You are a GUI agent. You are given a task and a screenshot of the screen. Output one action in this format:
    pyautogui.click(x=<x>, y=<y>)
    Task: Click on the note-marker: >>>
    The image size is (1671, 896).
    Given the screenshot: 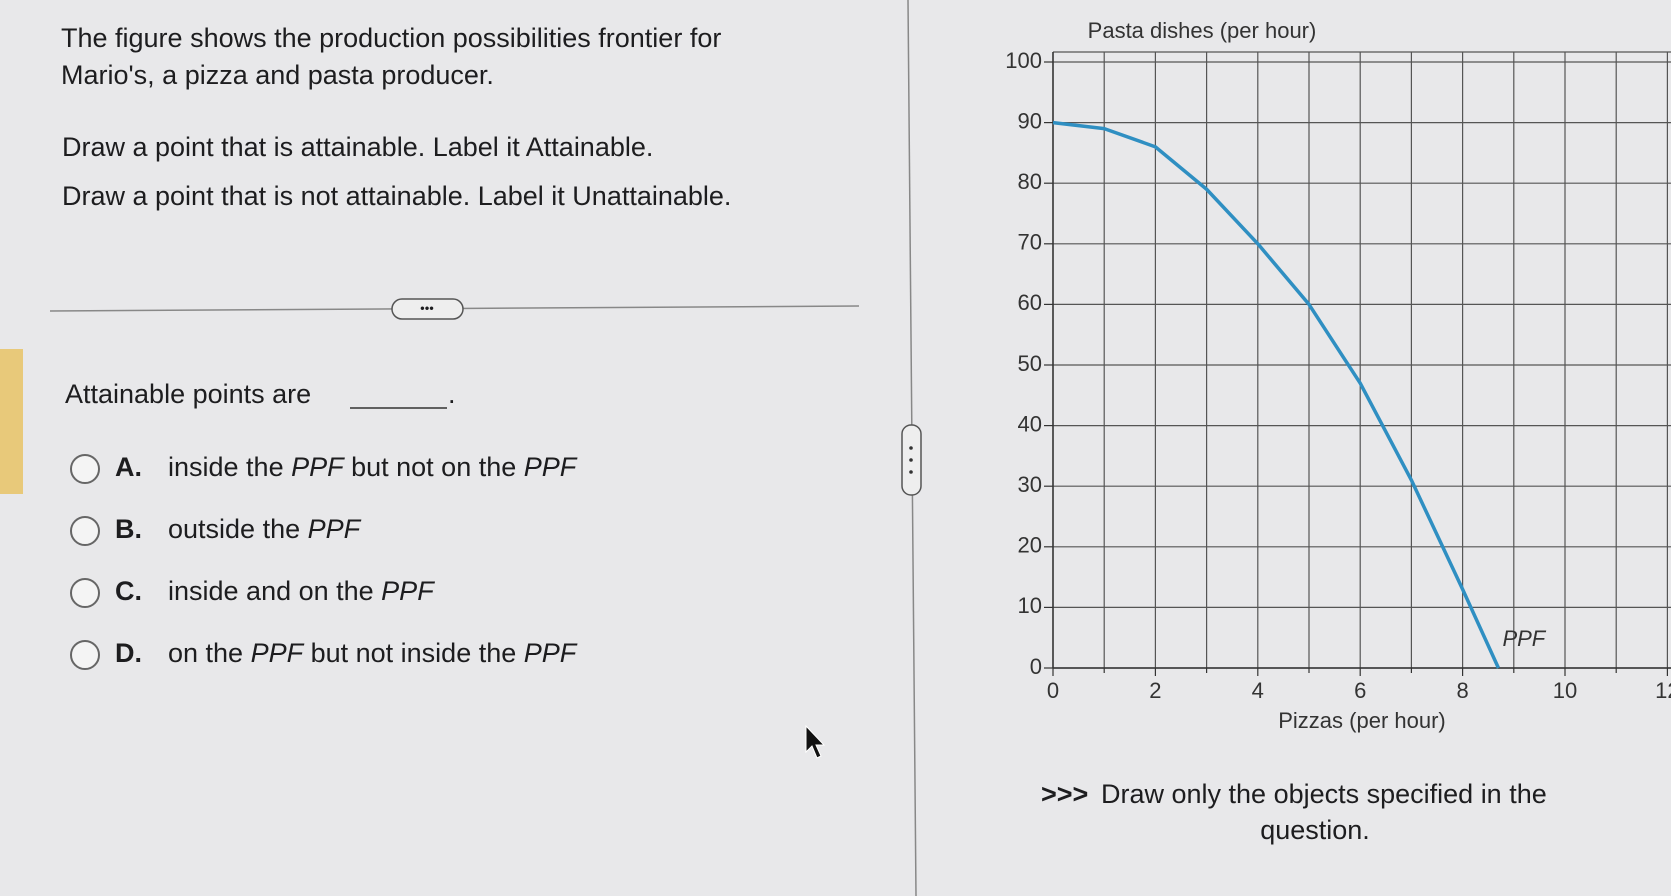 What is the action you would take?
    pyautogui.click(x=1064, y=794)
    